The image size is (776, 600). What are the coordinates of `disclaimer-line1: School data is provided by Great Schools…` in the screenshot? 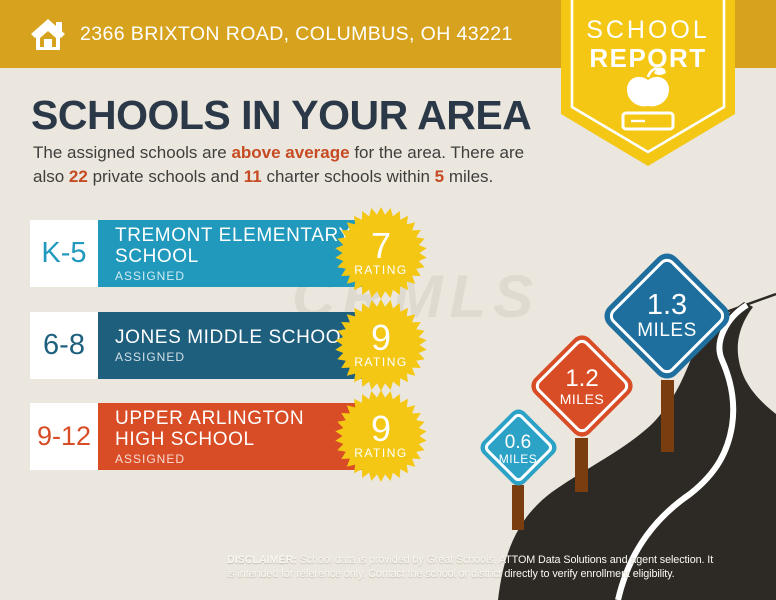 It's located at (505, 560).